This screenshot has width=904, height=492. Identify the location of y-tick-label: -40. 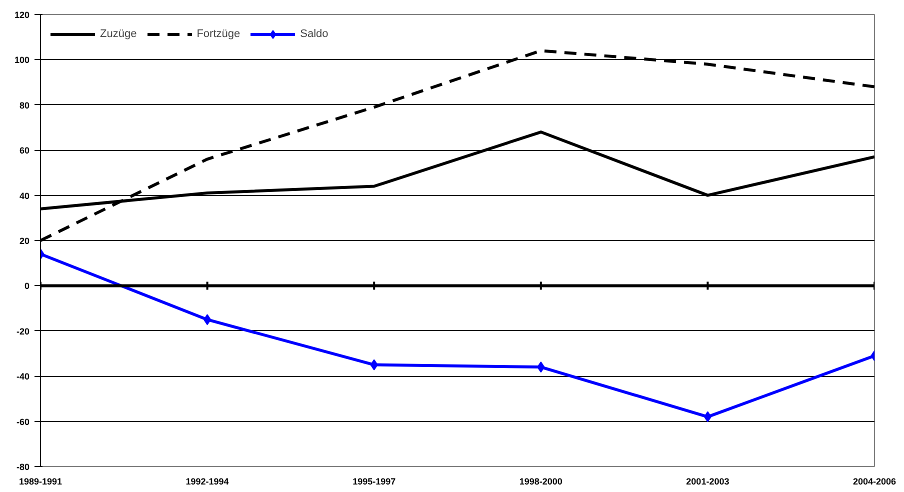
(23, 377).